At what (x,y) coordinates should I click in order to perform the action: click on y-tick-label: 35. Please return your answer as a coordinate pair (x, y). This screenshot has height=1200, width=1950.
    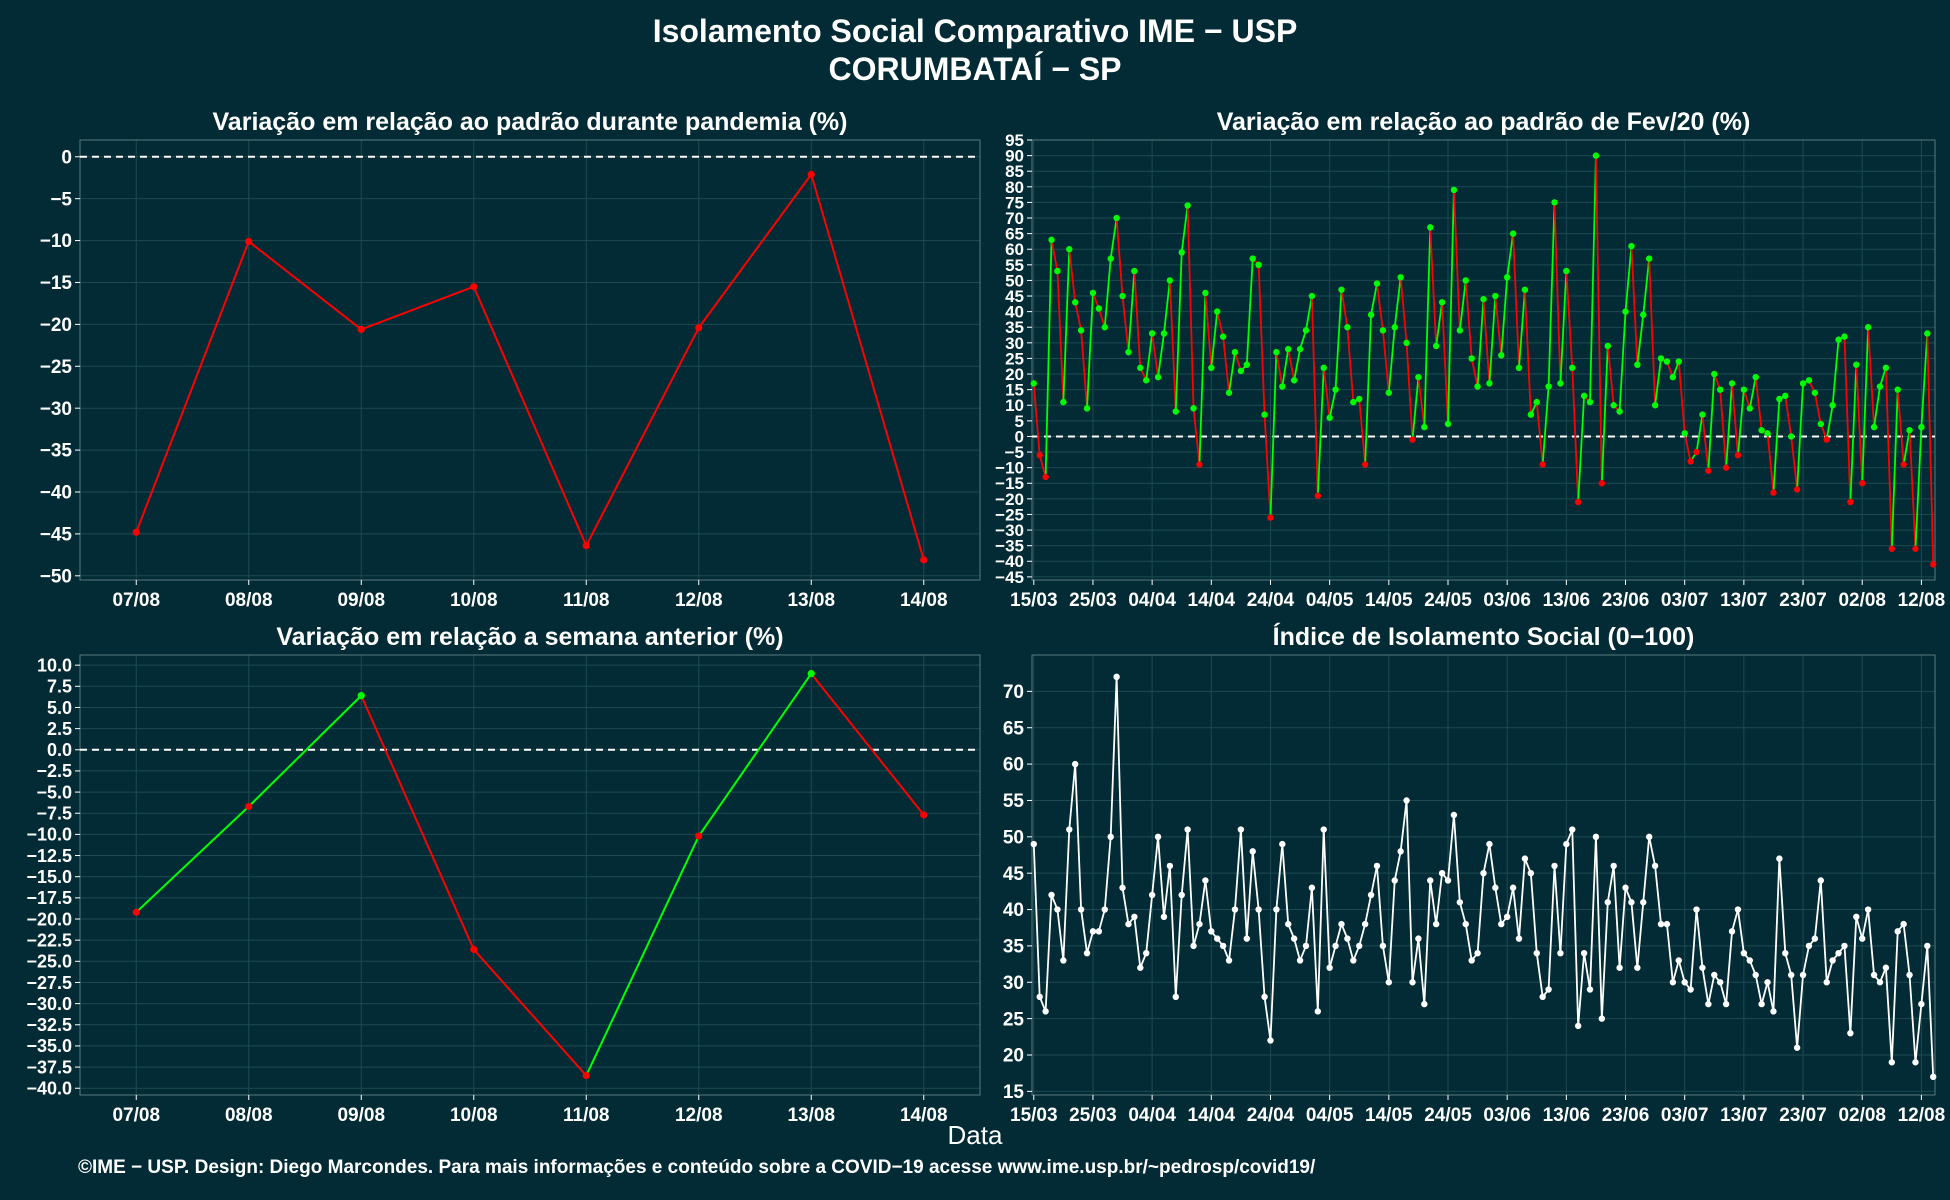
    Looking at the image, I should click on (1014, 947).